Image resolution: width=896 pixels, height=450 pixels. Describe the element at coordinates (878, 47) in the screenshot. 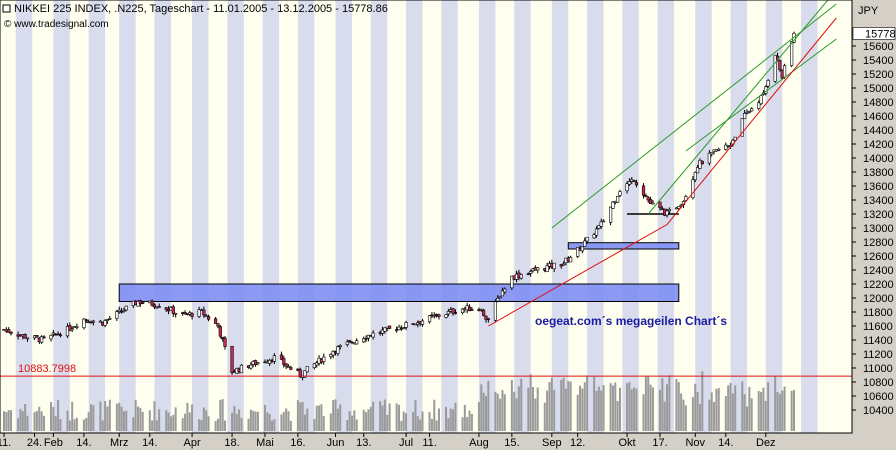

I see `y-tick-label: 15600` at that location.